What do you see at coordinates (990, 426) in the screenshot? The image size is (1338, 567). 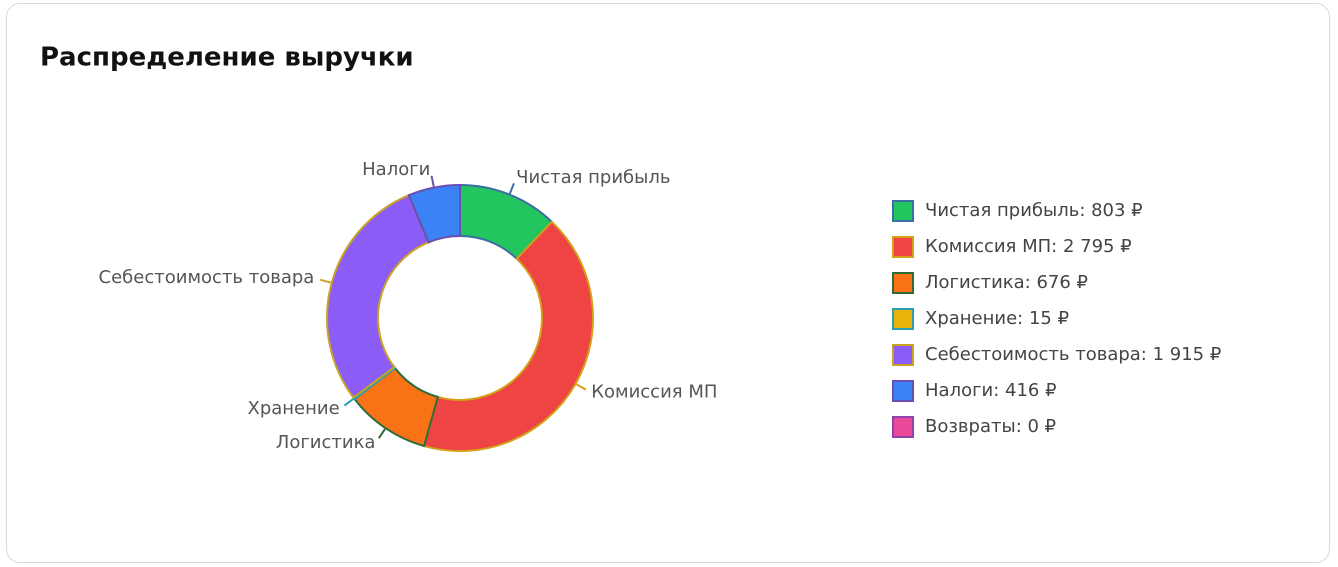 I see `legend-label: Возвраты: 0 ₽` at bounding box center [990, 426].